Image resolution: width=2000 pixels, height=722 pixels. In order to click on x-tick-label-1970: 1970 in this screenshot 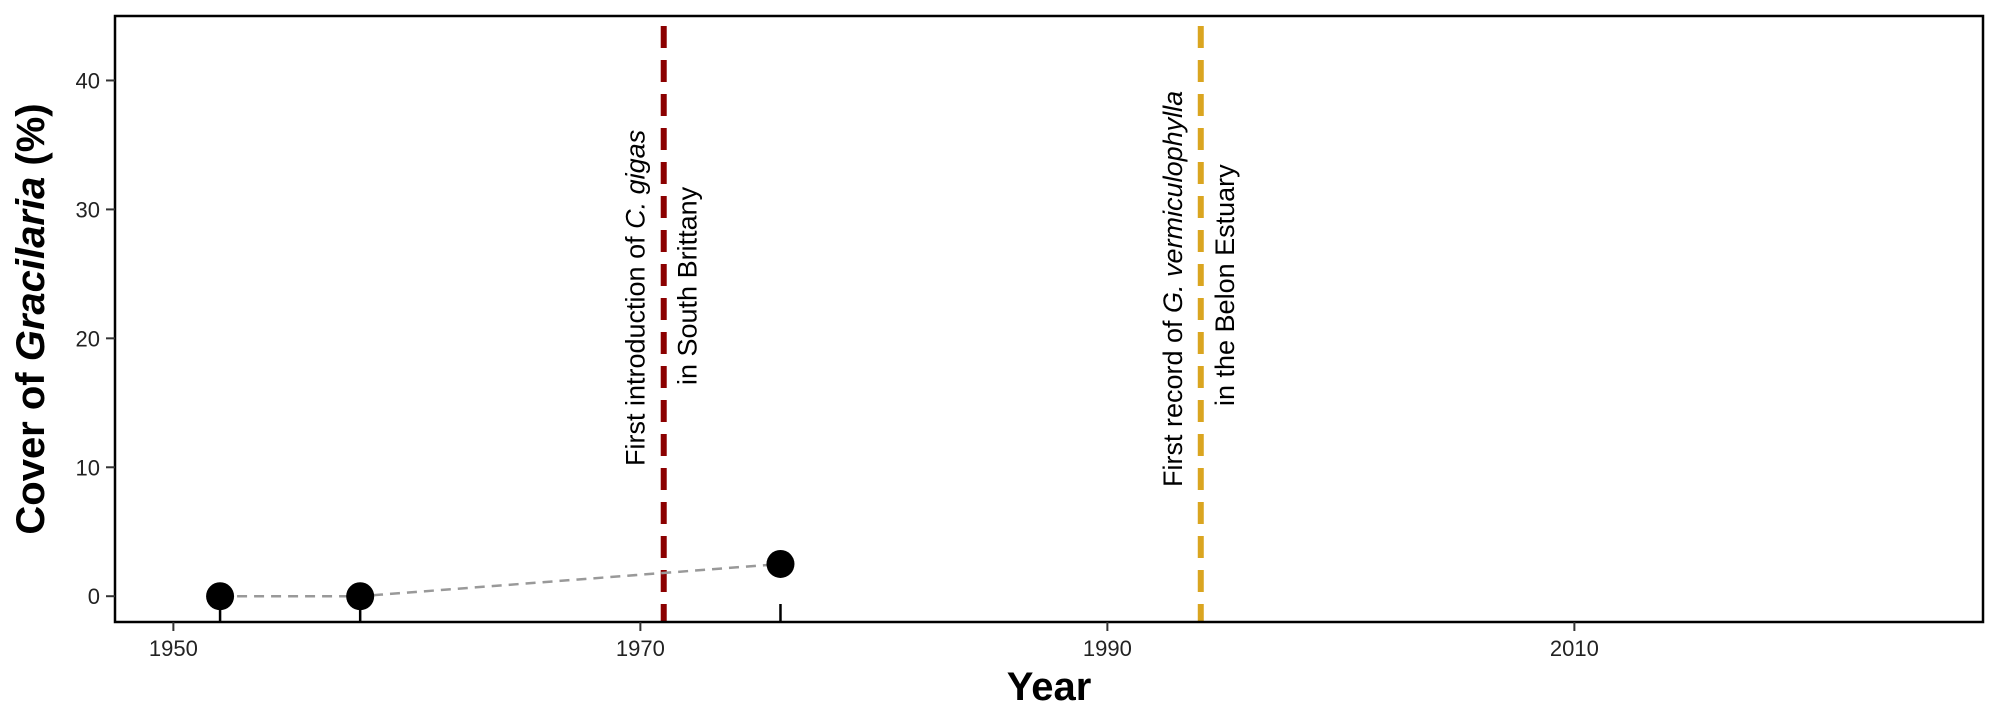, I will do `click(640, 648)`.